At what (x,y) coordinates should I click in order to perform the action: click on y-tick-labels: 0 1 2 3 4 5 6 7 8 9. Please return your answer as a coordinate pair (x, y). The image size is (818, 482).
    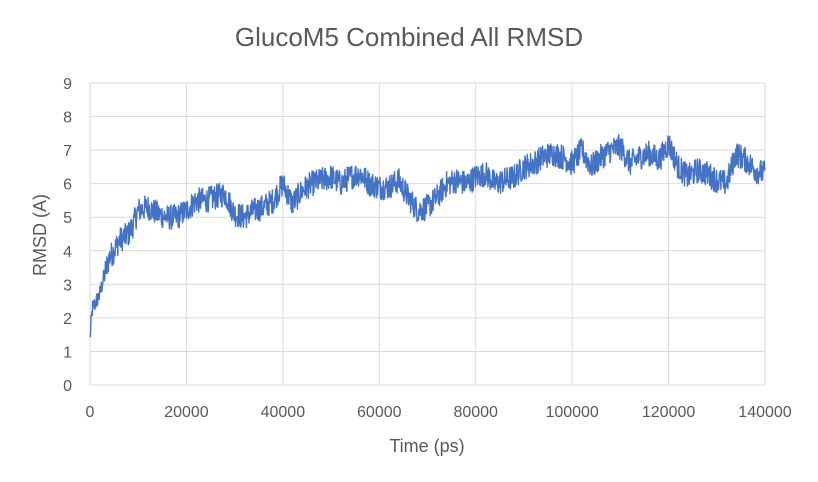
    Looking at the image, I should click on (67, 235).